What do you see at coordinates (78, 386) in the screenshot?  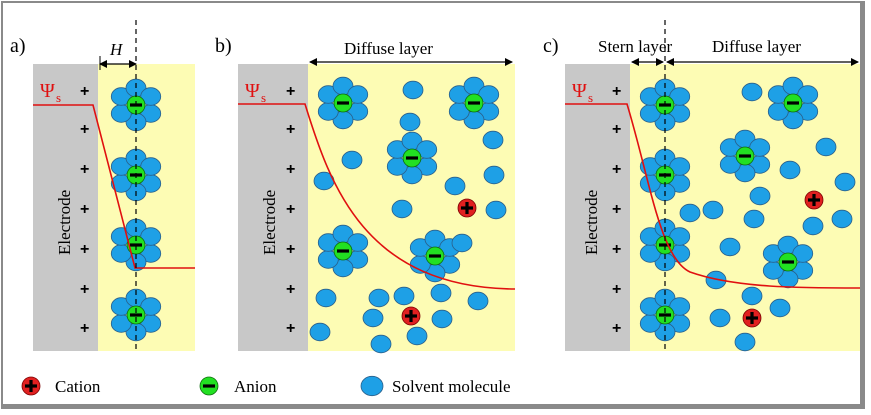 I see `legend-label-cation: Cation` at bounding box center [78, 386].